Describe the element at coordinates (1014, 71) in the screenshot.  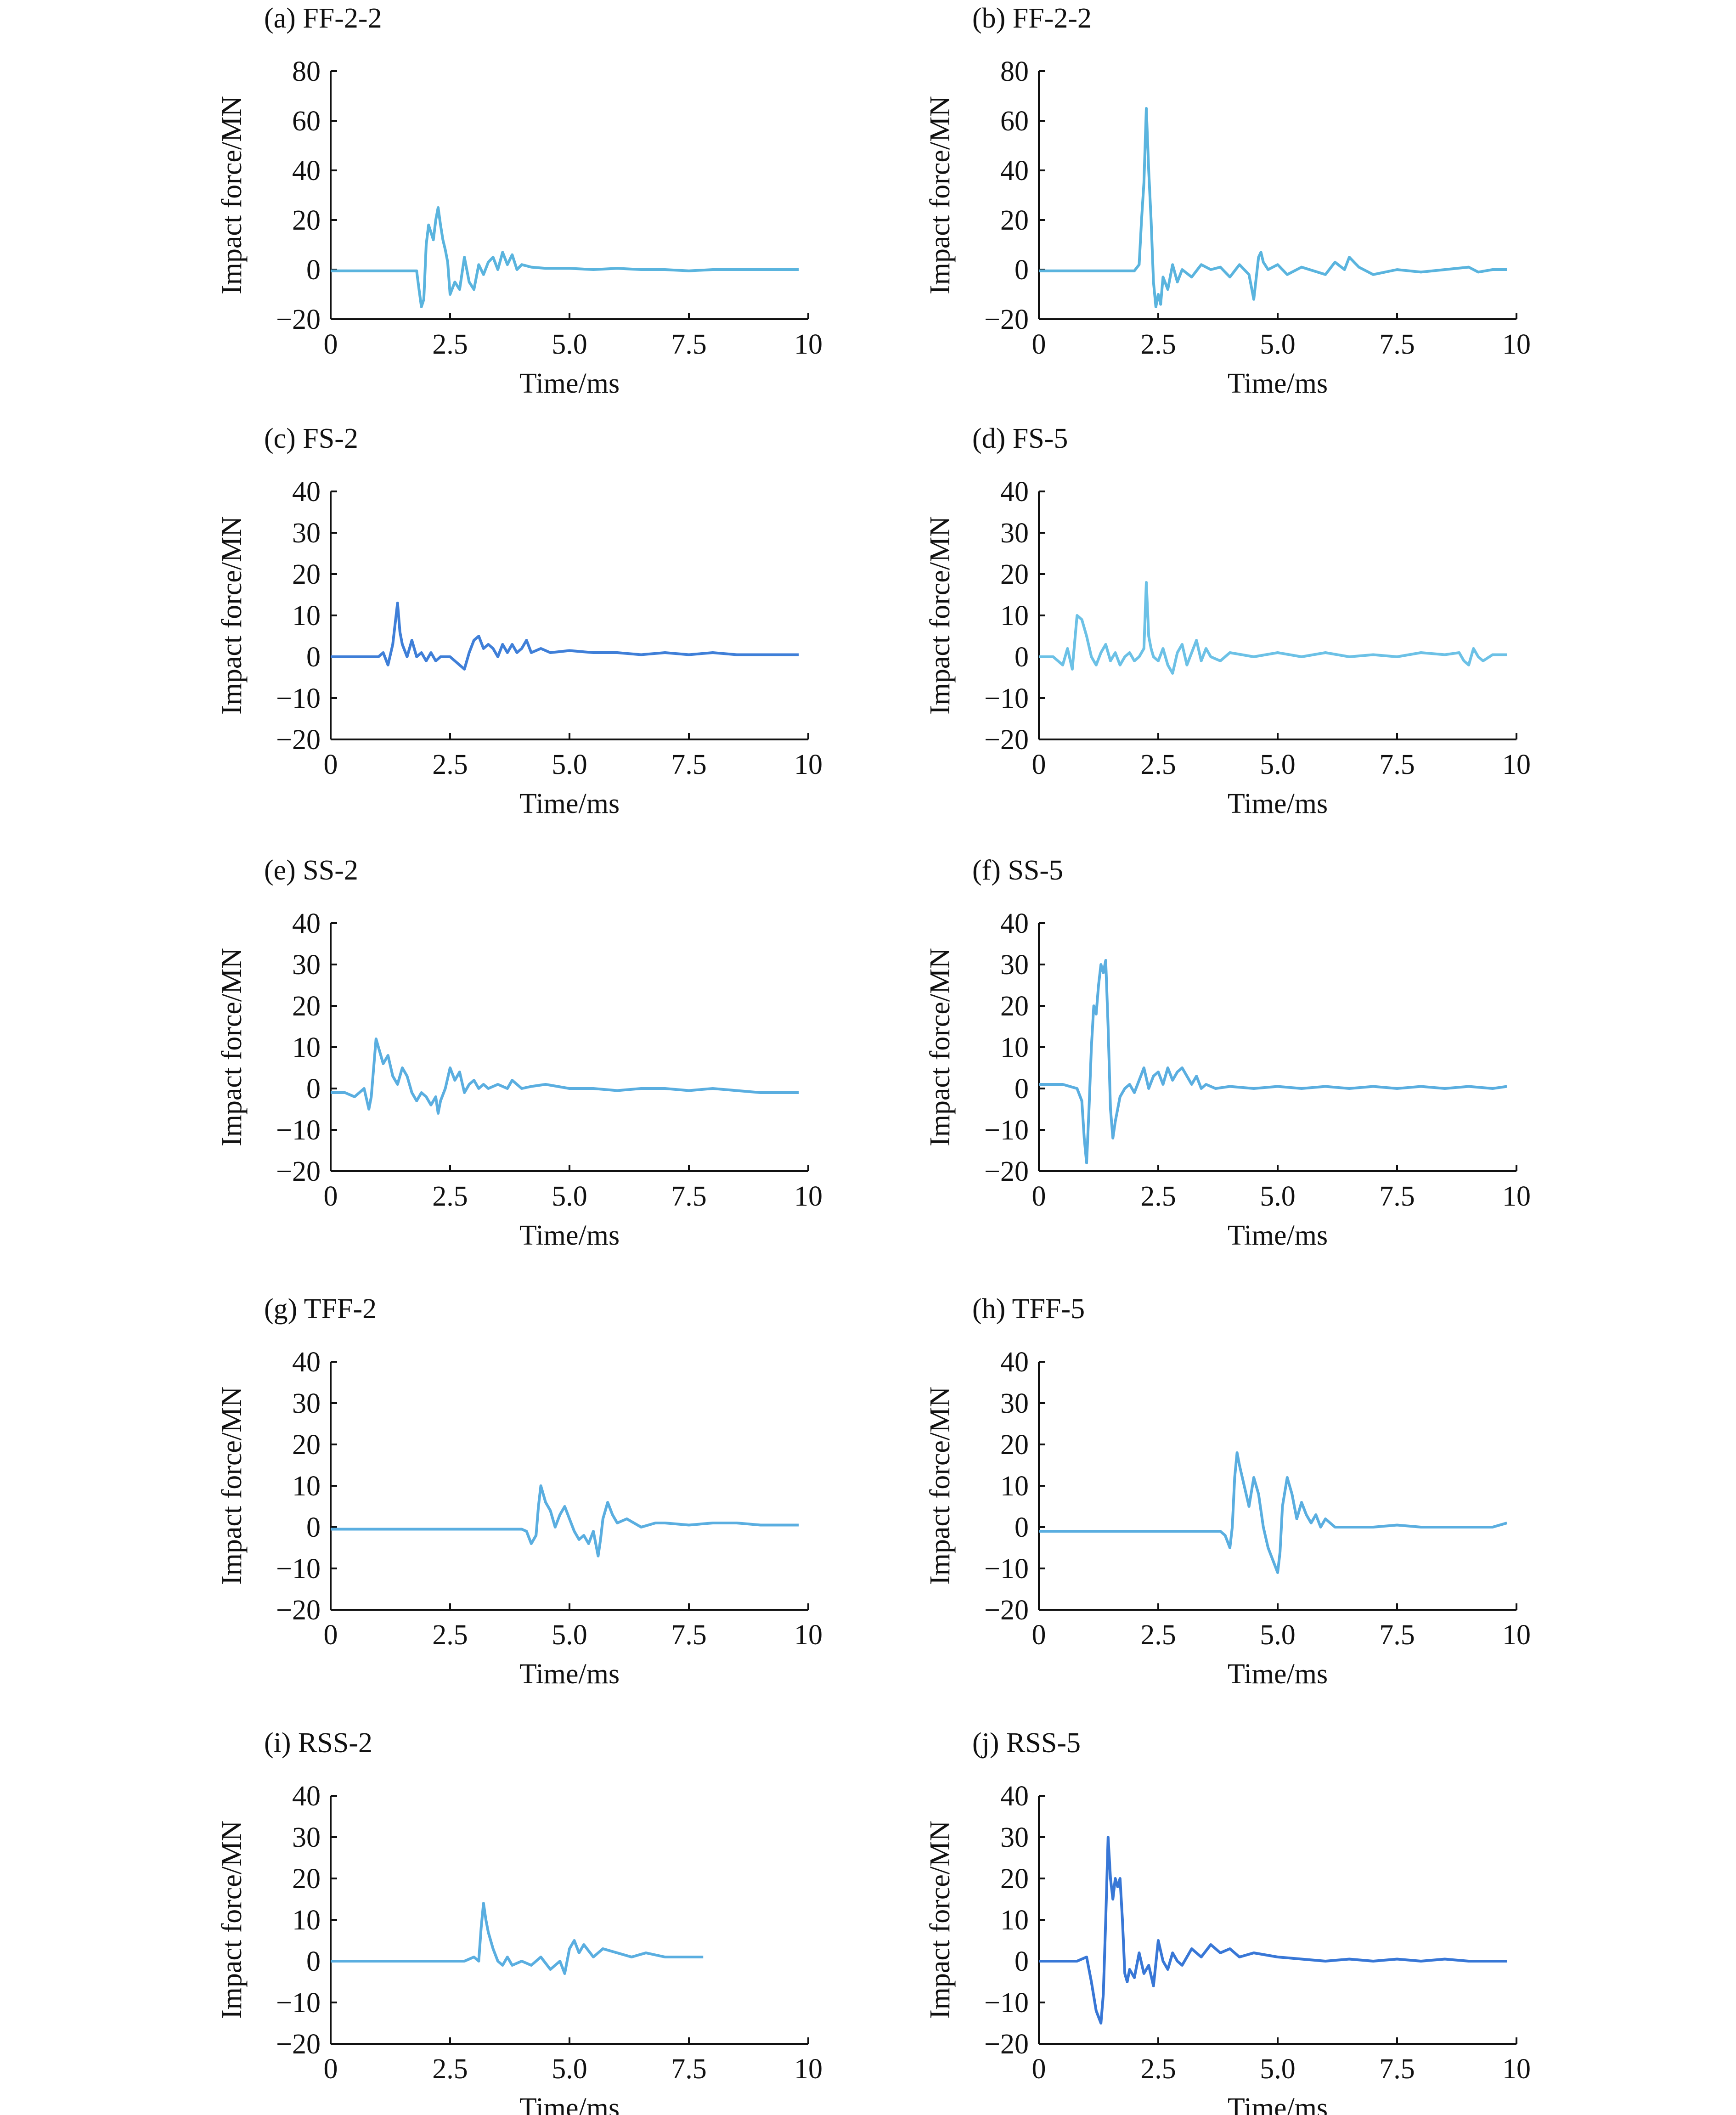
I see `y-tick-label: 80` at that location.